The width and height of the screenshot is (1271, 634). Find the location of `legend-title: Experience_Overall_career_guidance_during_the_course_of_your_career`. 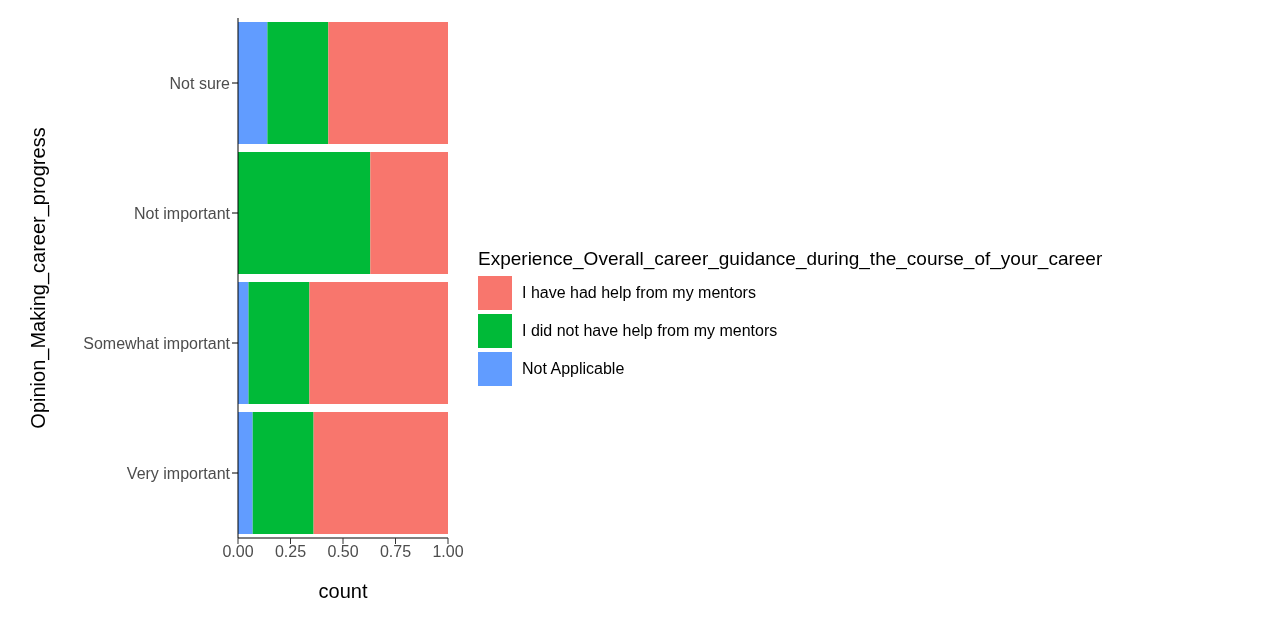

legend-title: Experience_Overall_career_guidance_during_the_course_of_your_career is located at coordinates (790, 259).